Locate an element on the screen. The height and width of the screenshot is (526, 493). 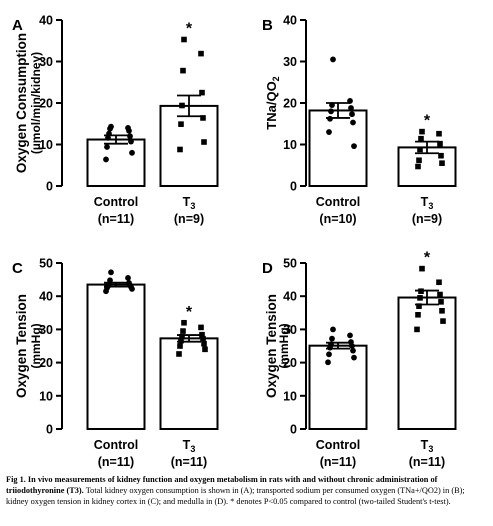
y-axis-title: Oxygen Consumption is located at coordinates (21, 103).